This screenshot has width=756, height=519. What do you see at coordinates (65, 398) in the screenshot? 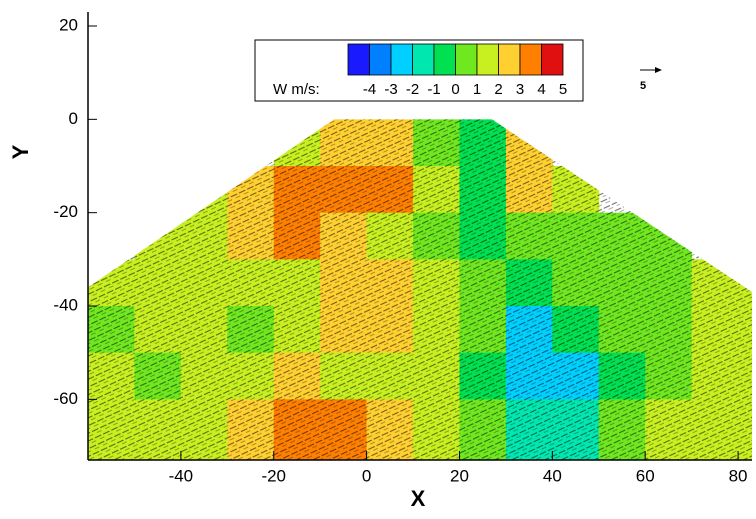
I see `y-tick-label: -60` at bounding box center [65, 398].